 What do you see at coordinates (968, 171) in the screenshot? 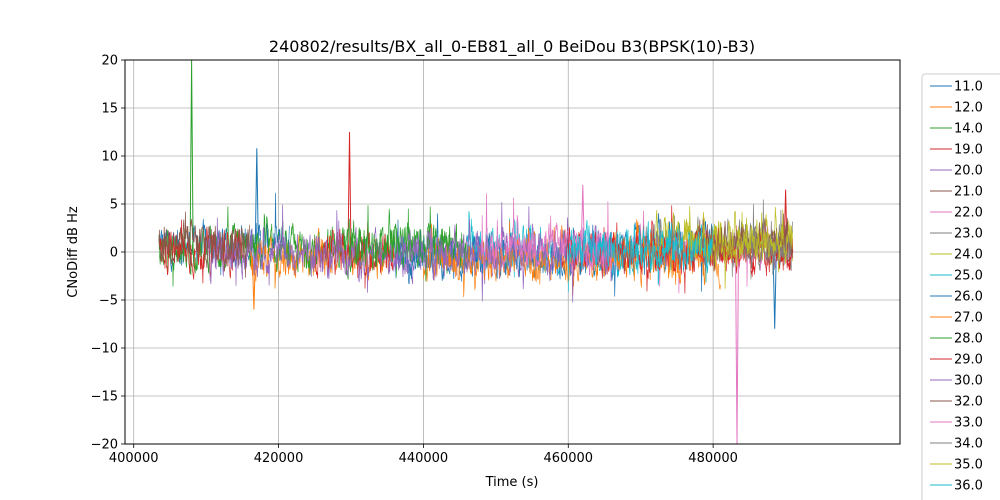
I see `legend-label: 20.0` at bounding box center [968, 171].